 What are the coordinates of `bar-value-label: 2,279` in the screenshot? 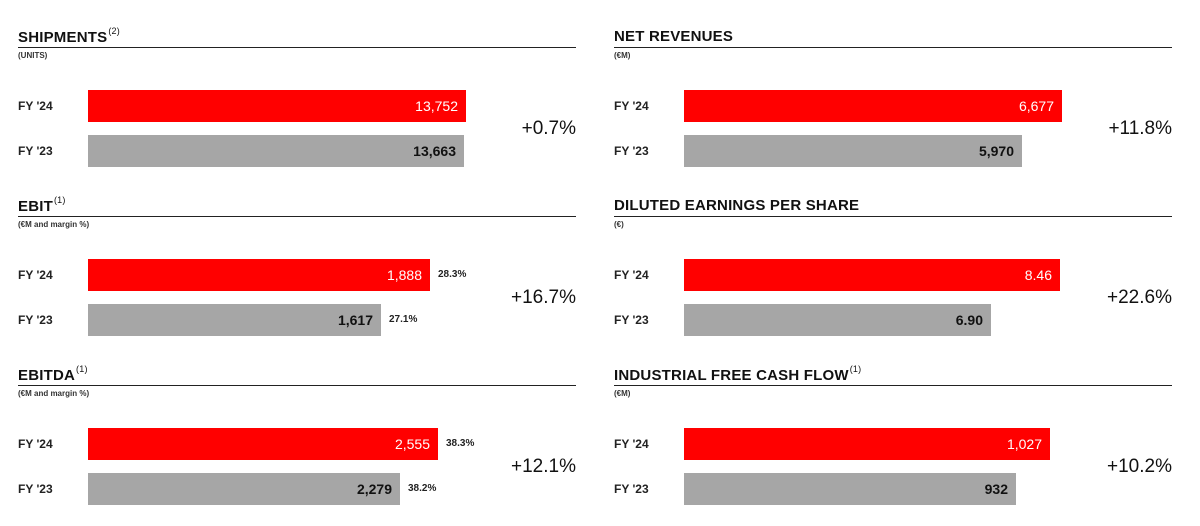 It's located at (374, 489).